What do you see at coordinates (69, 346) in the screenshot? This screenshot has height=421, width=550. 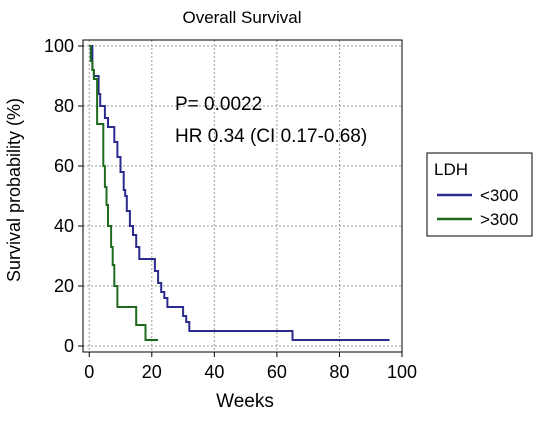 I see `y-tick-label: 0` at bounding box center [69, 346].